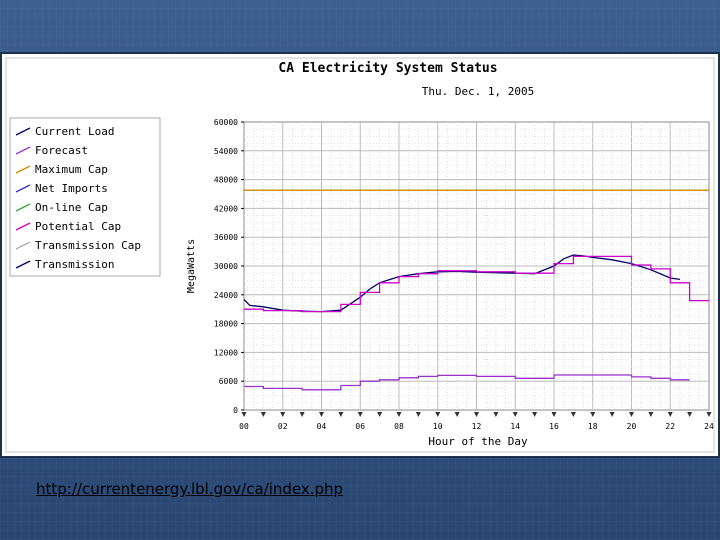 The image size is (720, 540). What do you see at coordinates (226, 295) in the screenshot?
I see `y-tick-label: 24000` at bounding box center [226, 295].